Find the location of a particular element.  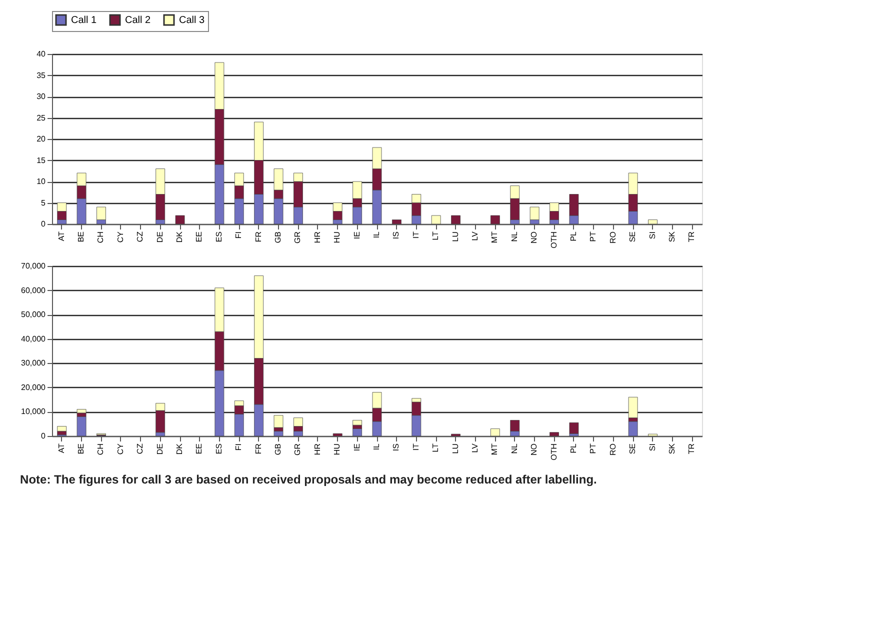

y-tick-label: 30 is located at coordinates (41, 96).